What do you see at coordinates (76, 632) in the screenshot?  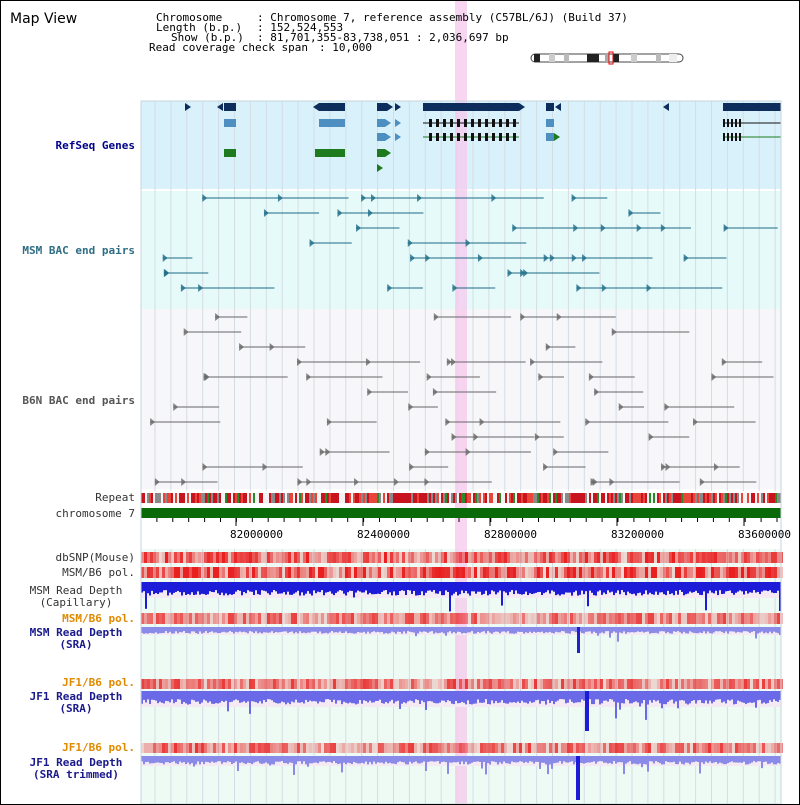 I see `track-label-msm-read-sra-1: MSM Read Depth` at bounding box center [76, 632].